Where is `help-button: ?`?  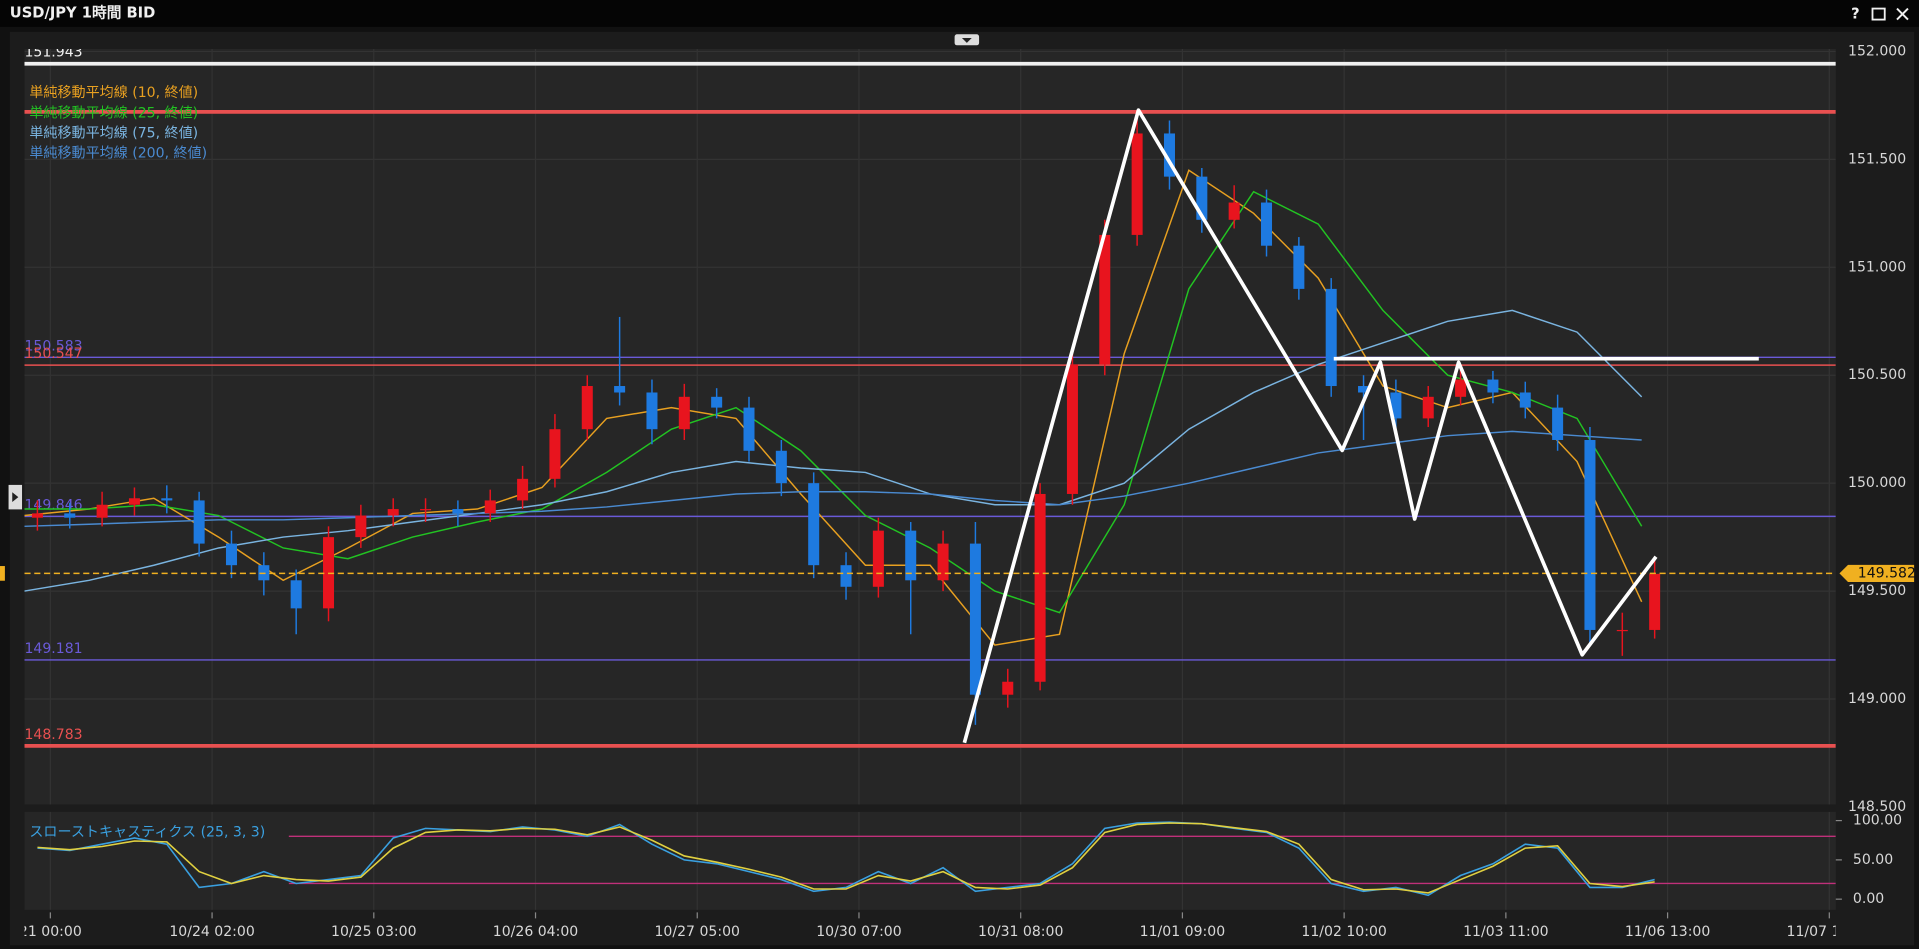 help-button: ? is located at coordinates (1855, 14).